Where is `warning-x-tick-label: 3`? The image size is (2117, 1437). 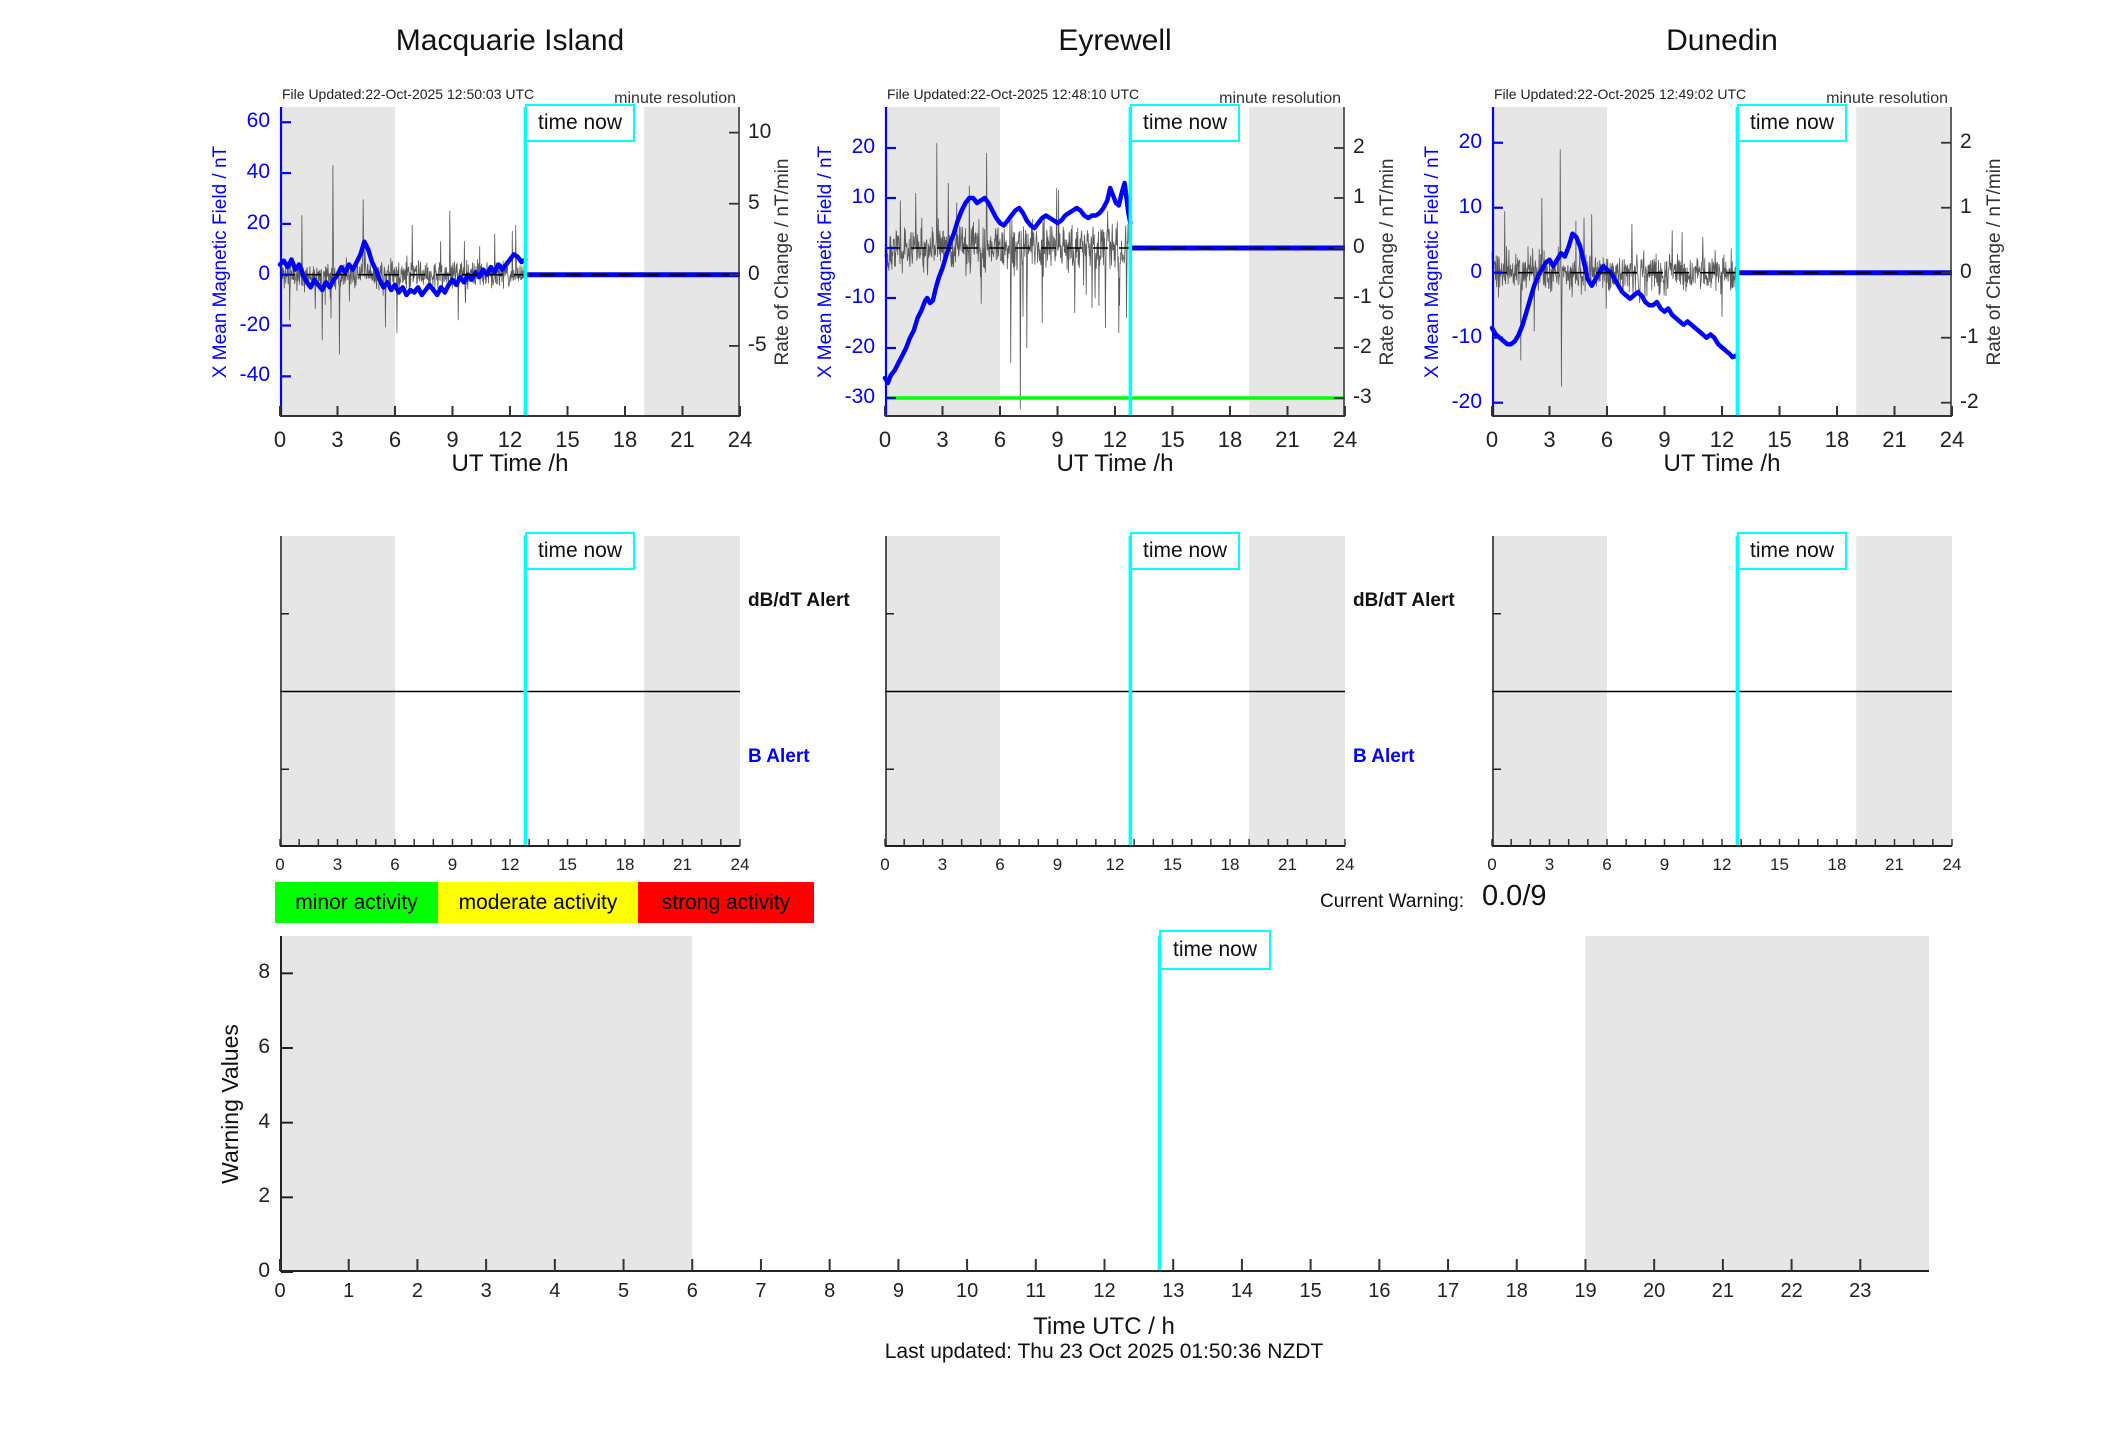 warning-x-tick-label: 3 is located at coordinates (486, 1291).